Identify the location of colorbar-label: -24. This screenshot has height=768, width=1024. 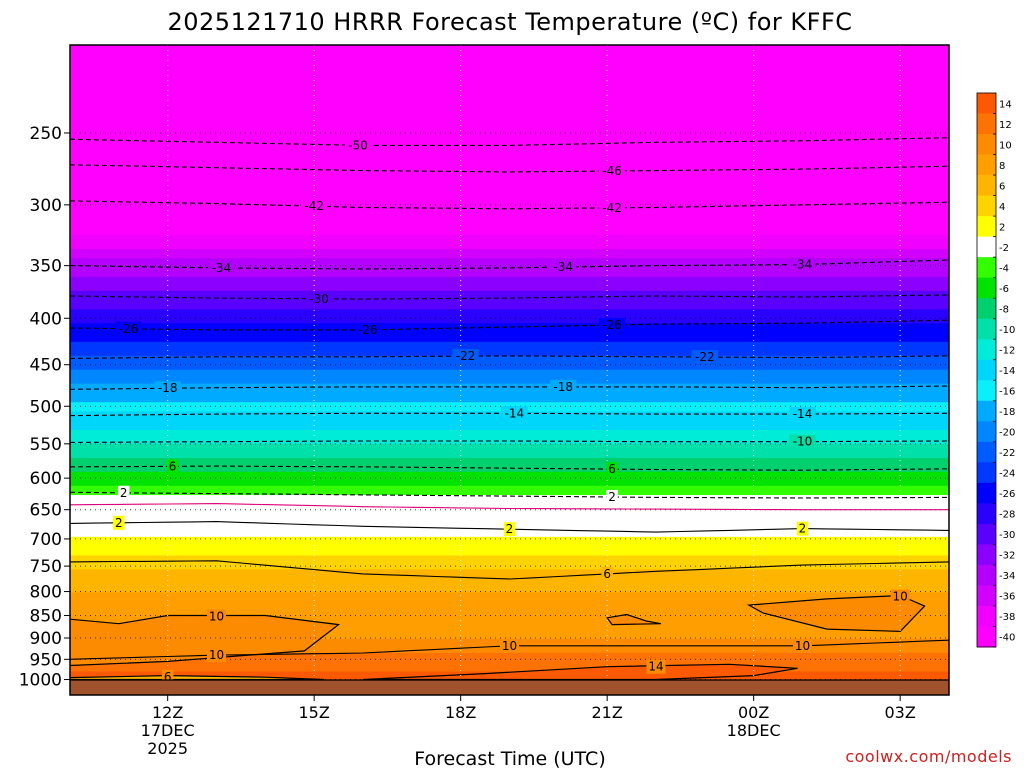
(1007, 474).